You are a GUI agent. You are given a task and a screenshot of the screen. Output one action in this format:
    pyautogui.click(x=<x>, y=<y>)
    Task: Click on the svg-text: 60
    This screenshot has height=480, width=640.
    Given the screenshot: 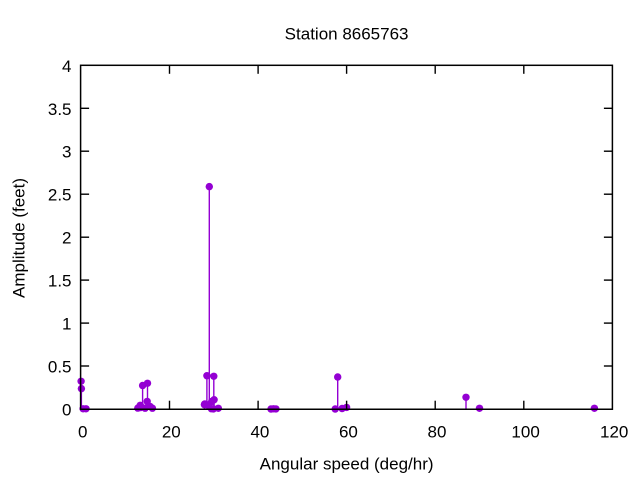 What is the action you would take?
    pyautogui.click(x=348, y=431)
    